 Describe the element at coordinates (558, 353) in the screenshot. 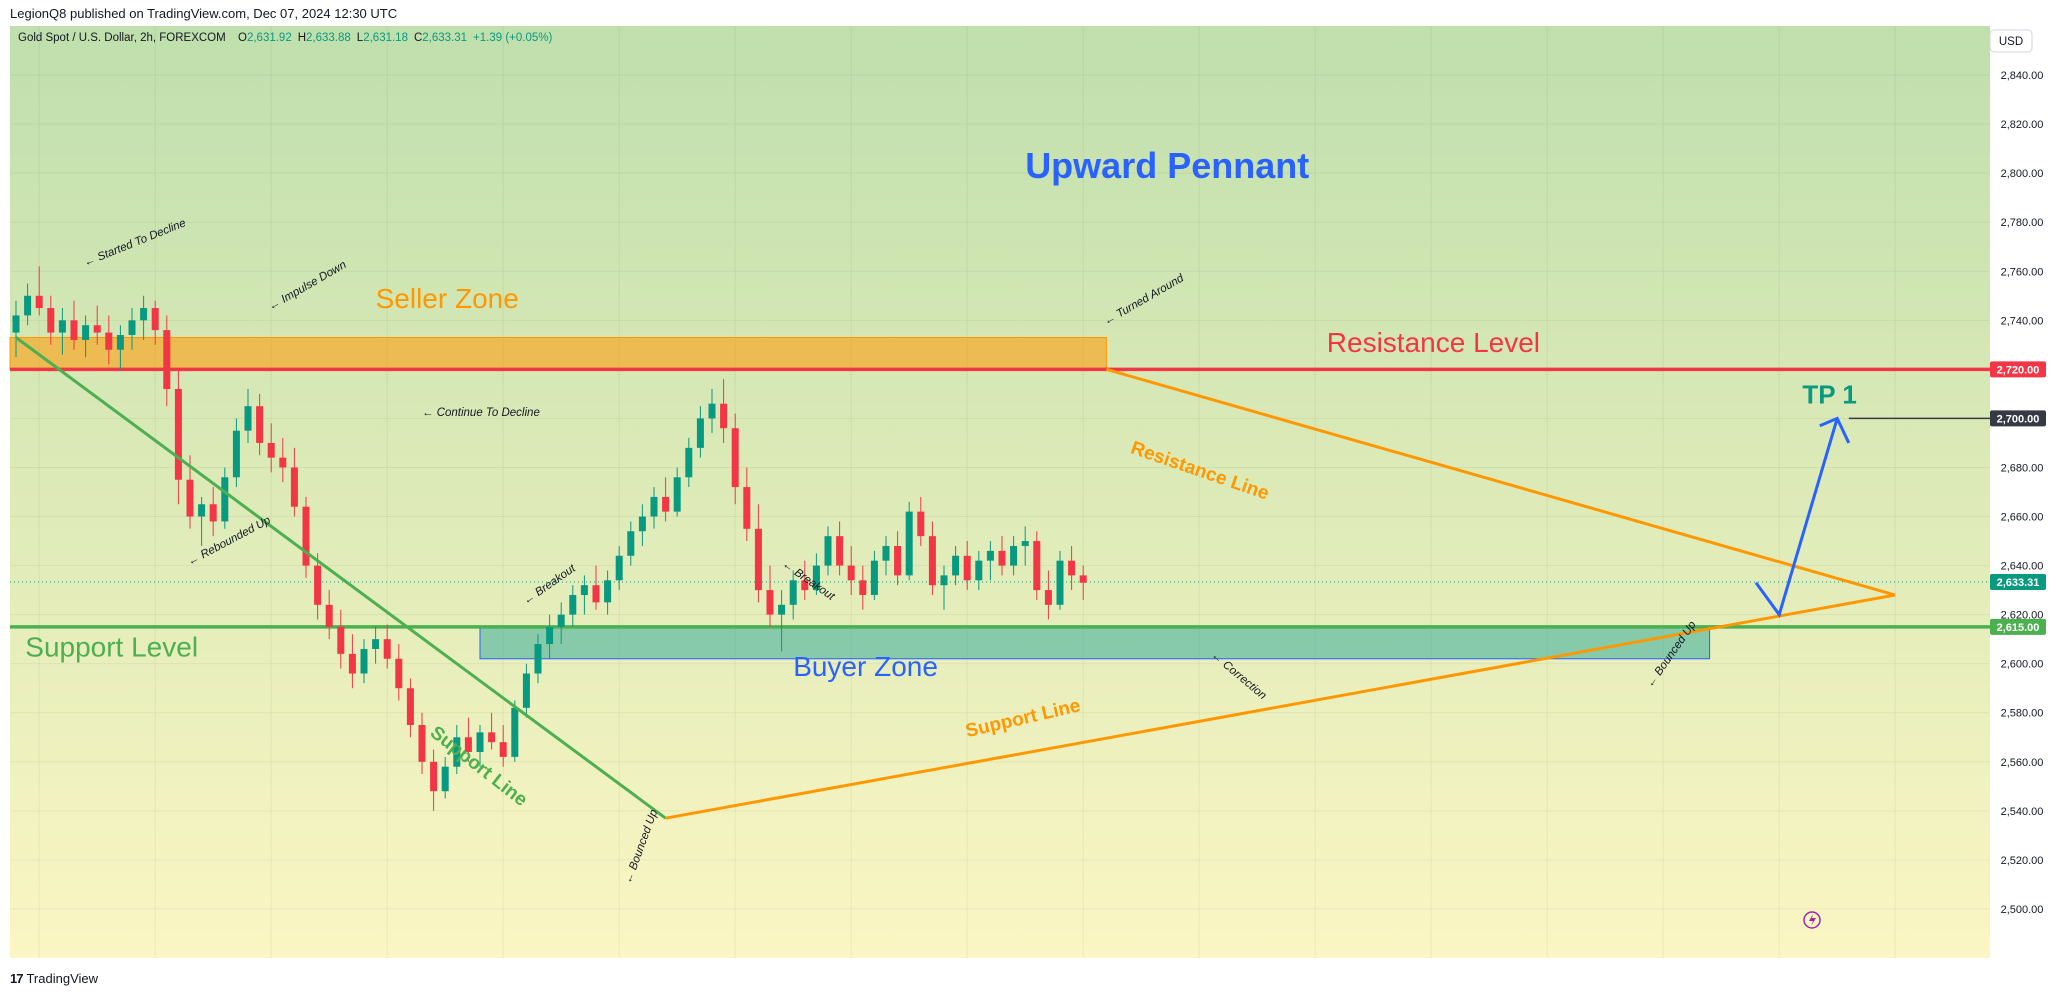

I see `seller-zone-box` at that location.